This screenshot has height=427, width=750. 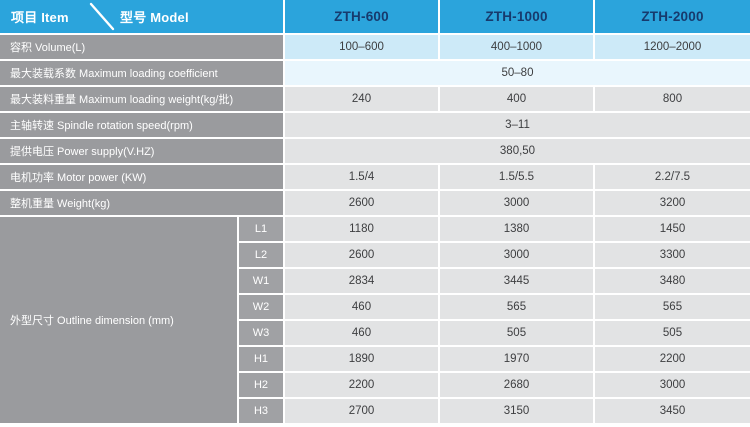 I want to click on model-column-header-zth1000: ZTH-1000, so click(x=516, y=16).